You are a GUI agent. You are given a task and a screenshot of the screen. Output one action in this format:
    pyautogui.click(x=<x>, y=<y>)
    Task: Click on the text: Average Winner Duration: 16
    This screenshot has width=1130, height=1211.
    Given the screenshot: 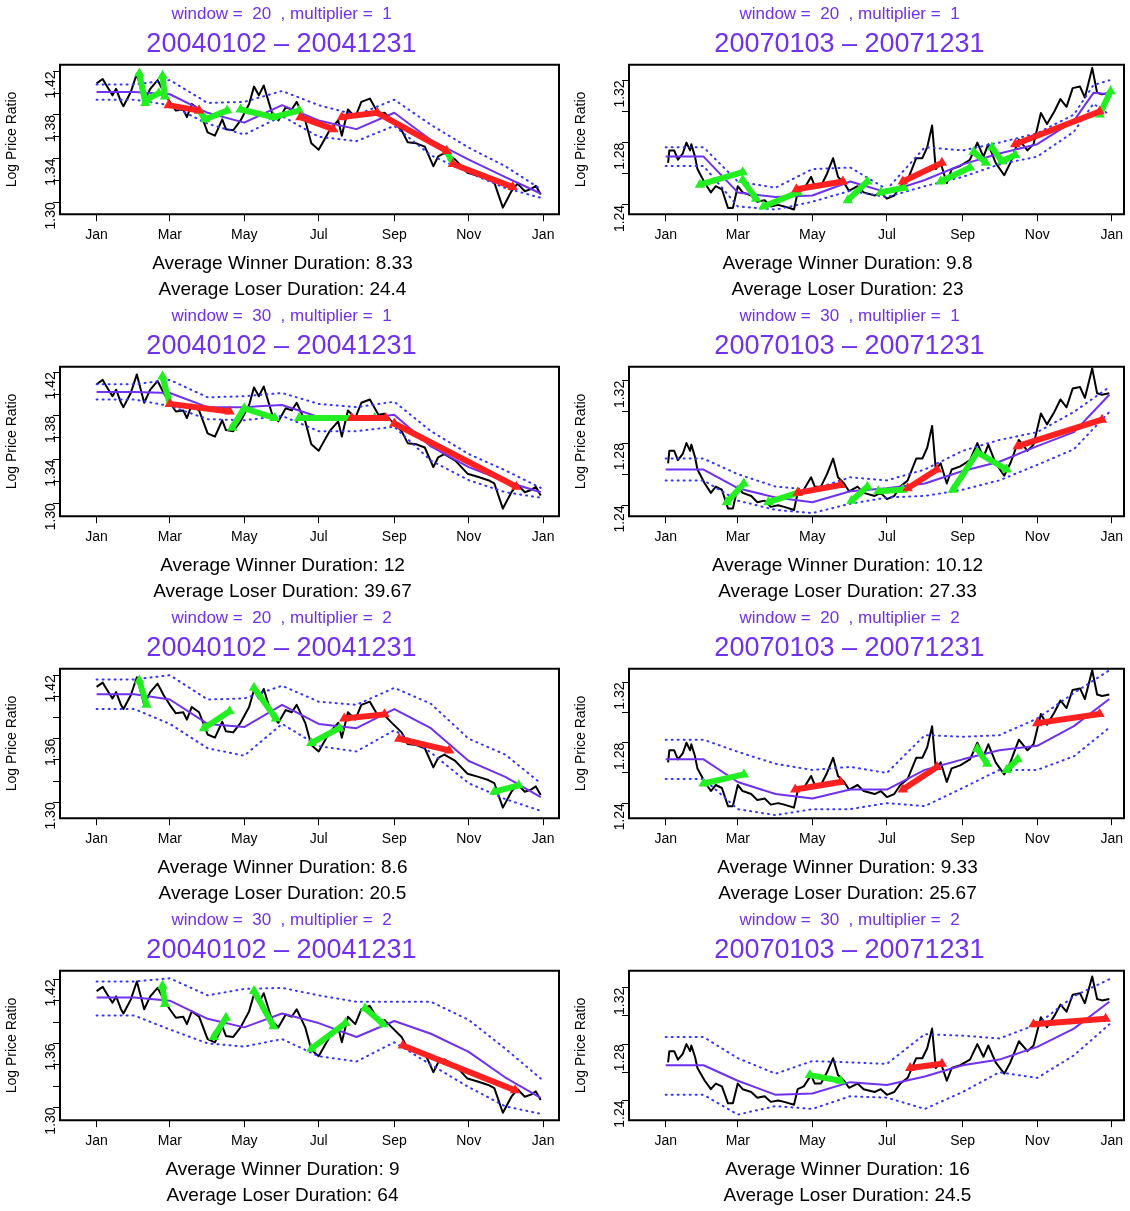 What is the action you would take?
    pyautogui.click(x=847, y=1169)
    